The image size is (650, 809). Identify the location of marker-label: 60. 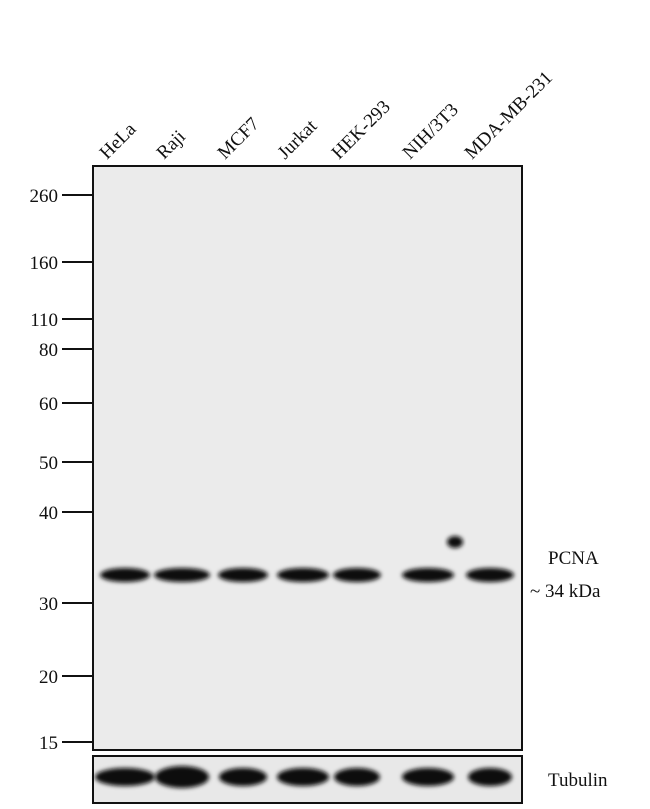
(48, 404).